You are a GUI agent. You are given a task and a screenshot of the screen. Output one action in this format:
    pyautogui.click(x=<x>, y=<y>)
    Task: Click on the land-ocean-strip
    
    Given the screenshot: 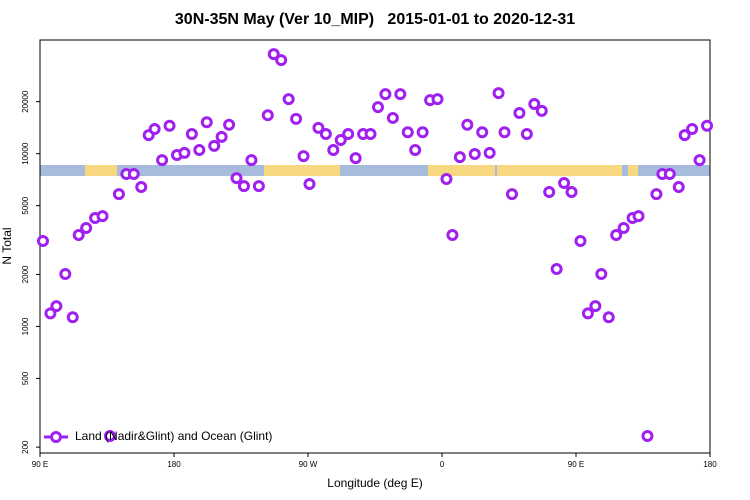 What is the action you would take?
    pyautogui.click(x=375, y=170)
    